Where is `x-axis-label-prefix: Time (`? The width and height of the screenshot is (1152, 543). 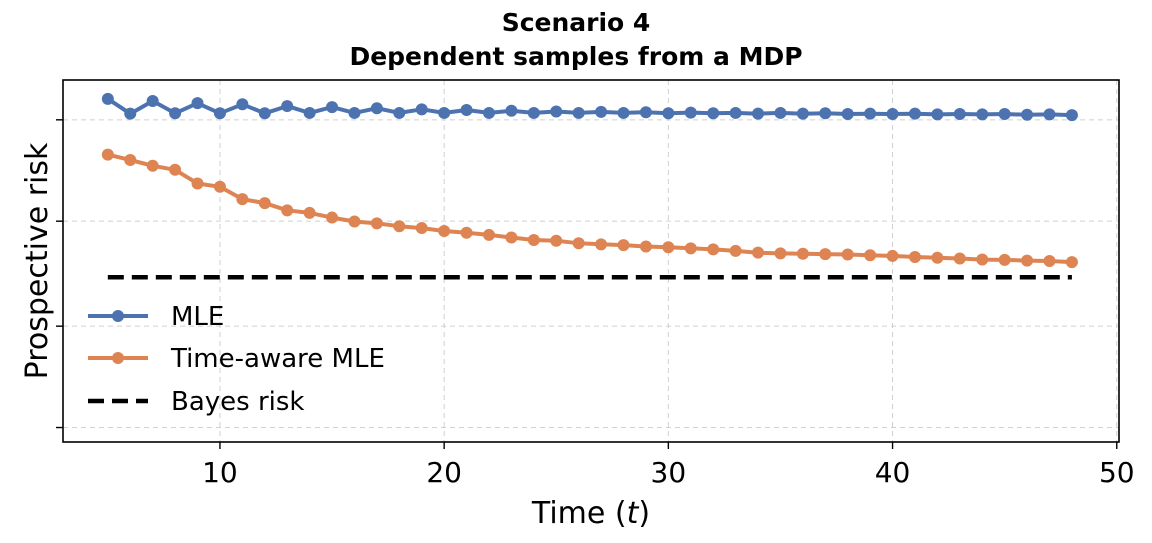 x-axis-label-prefix: Time ( is located at coordinates (579, 513).